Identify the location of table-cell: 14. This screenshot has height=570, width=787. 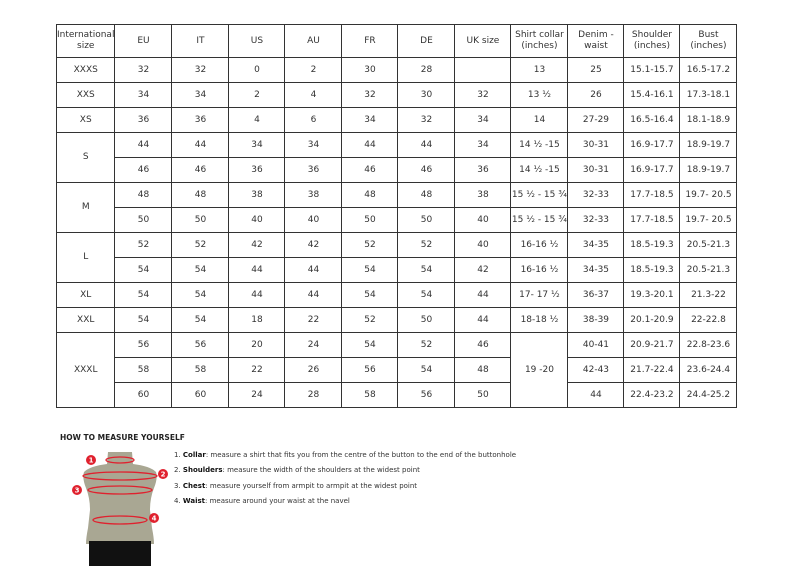
(539, 120).